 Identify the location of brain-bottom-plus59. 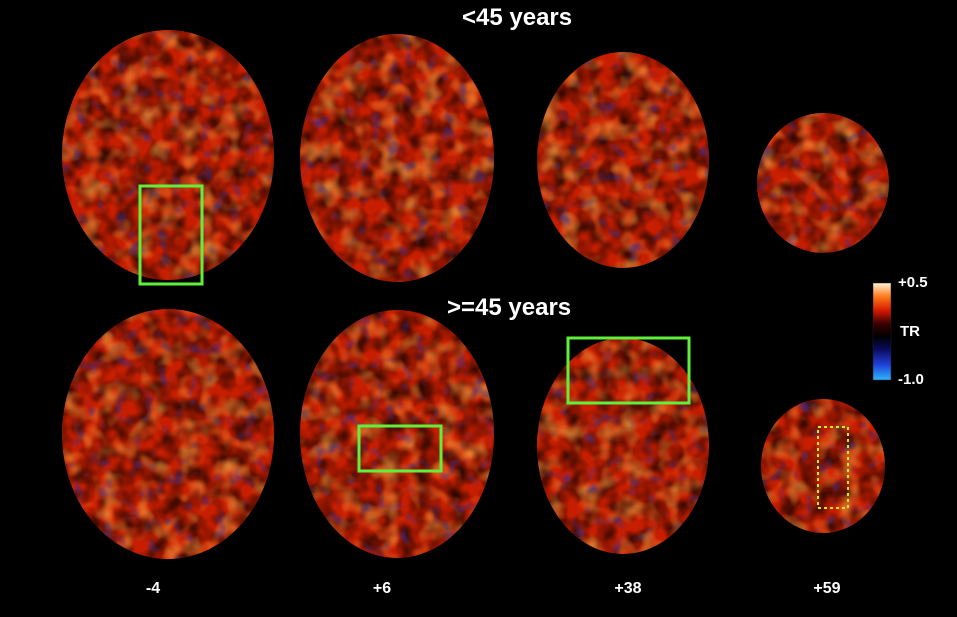
(823, 466).